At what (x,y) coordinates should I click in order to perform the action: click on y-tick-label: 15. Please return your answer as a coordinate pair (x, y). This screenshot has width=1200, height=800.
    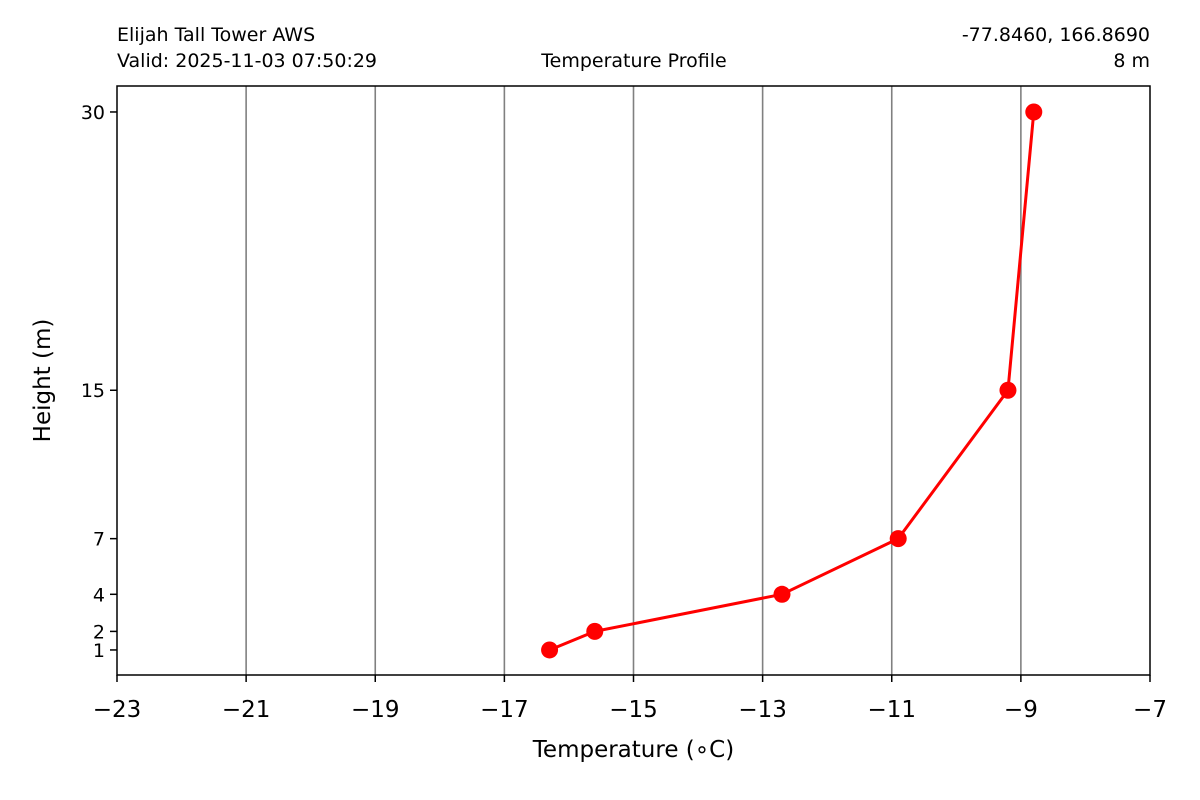
    Looking at the image, I should click on (93, 391).